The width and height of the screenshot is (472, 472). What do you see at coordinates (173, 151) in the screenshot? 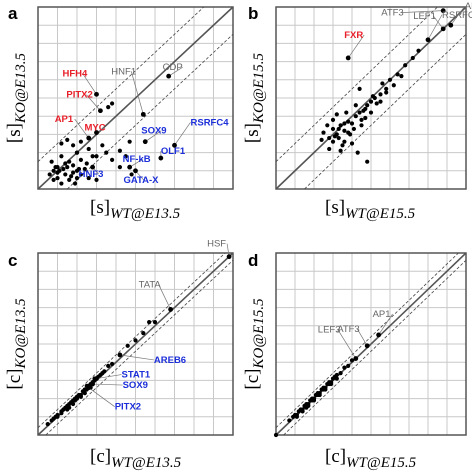
I see `annotation-label: OLF1` at bounding box center [173, 151].